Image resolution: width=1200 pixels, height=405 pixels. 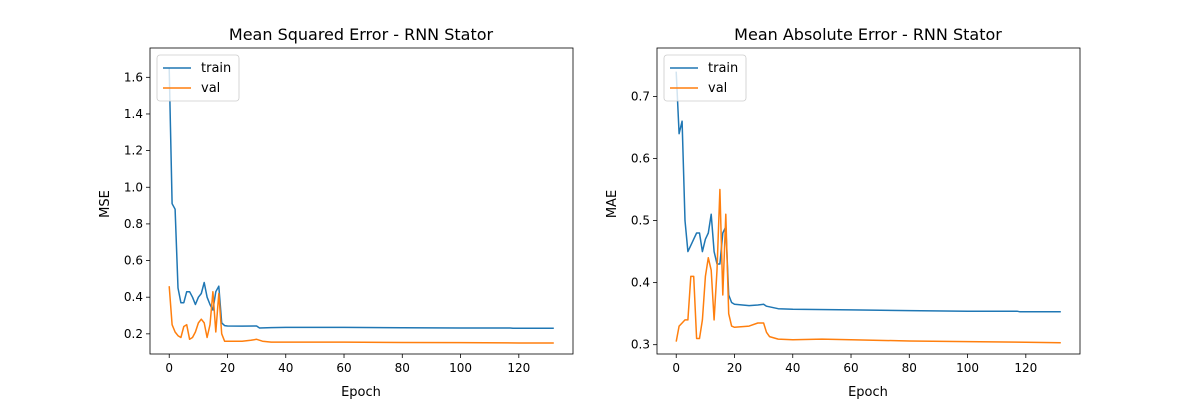 What do you see at coordinates (361, 34) in the screenshot?
I see `chart-title: Mean Squared Error - RNN Stator` at bounding box center [361, 34].